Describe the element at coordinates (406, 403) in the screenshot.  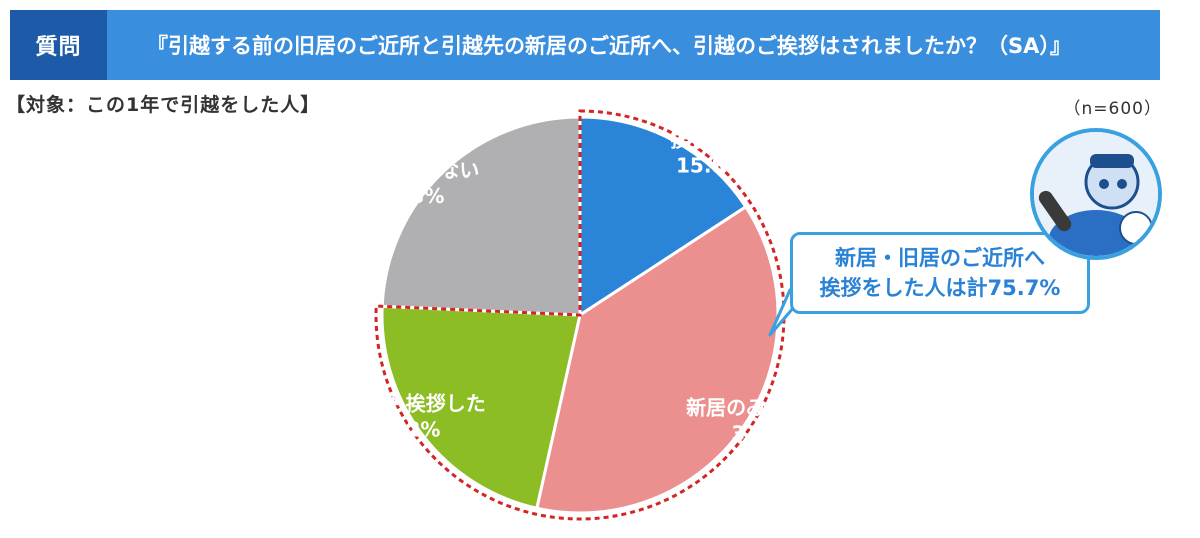
I see `slice-label-3: どちらも挨拶した` at that location.